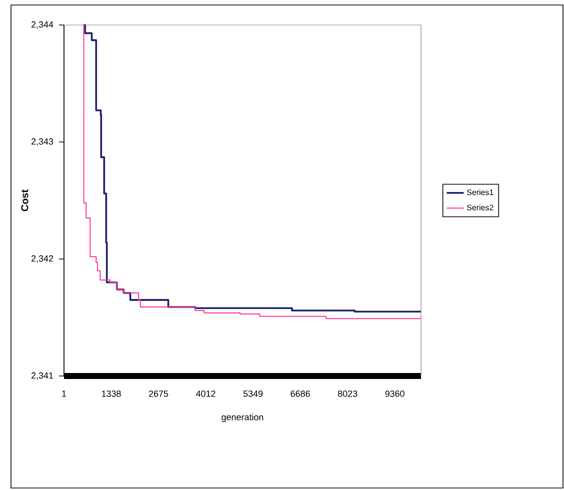  What do you see at coordinates (42, 142) in the screenshot?
I see `y-tick-label: 2,343` at bounding box center [42, 142].